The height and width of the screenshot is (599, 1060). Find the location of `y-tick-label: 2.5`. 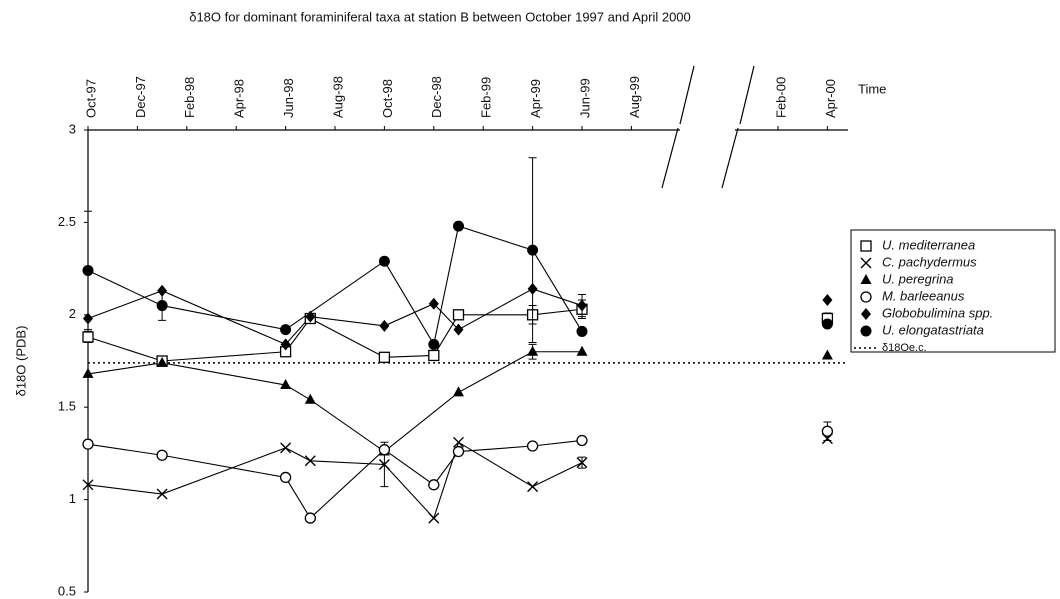

y-tick-label: 2.5 is located at coordinates (67, 221).